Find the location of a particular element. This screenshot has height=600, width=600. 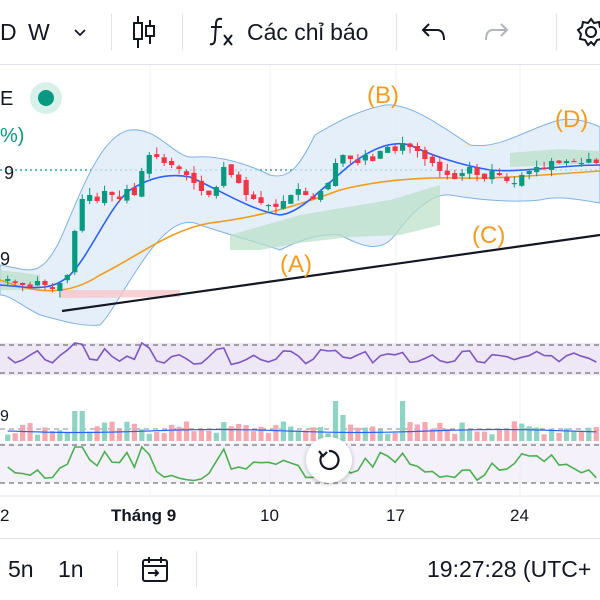

bottombar-border is located at coordinates (300, 538).